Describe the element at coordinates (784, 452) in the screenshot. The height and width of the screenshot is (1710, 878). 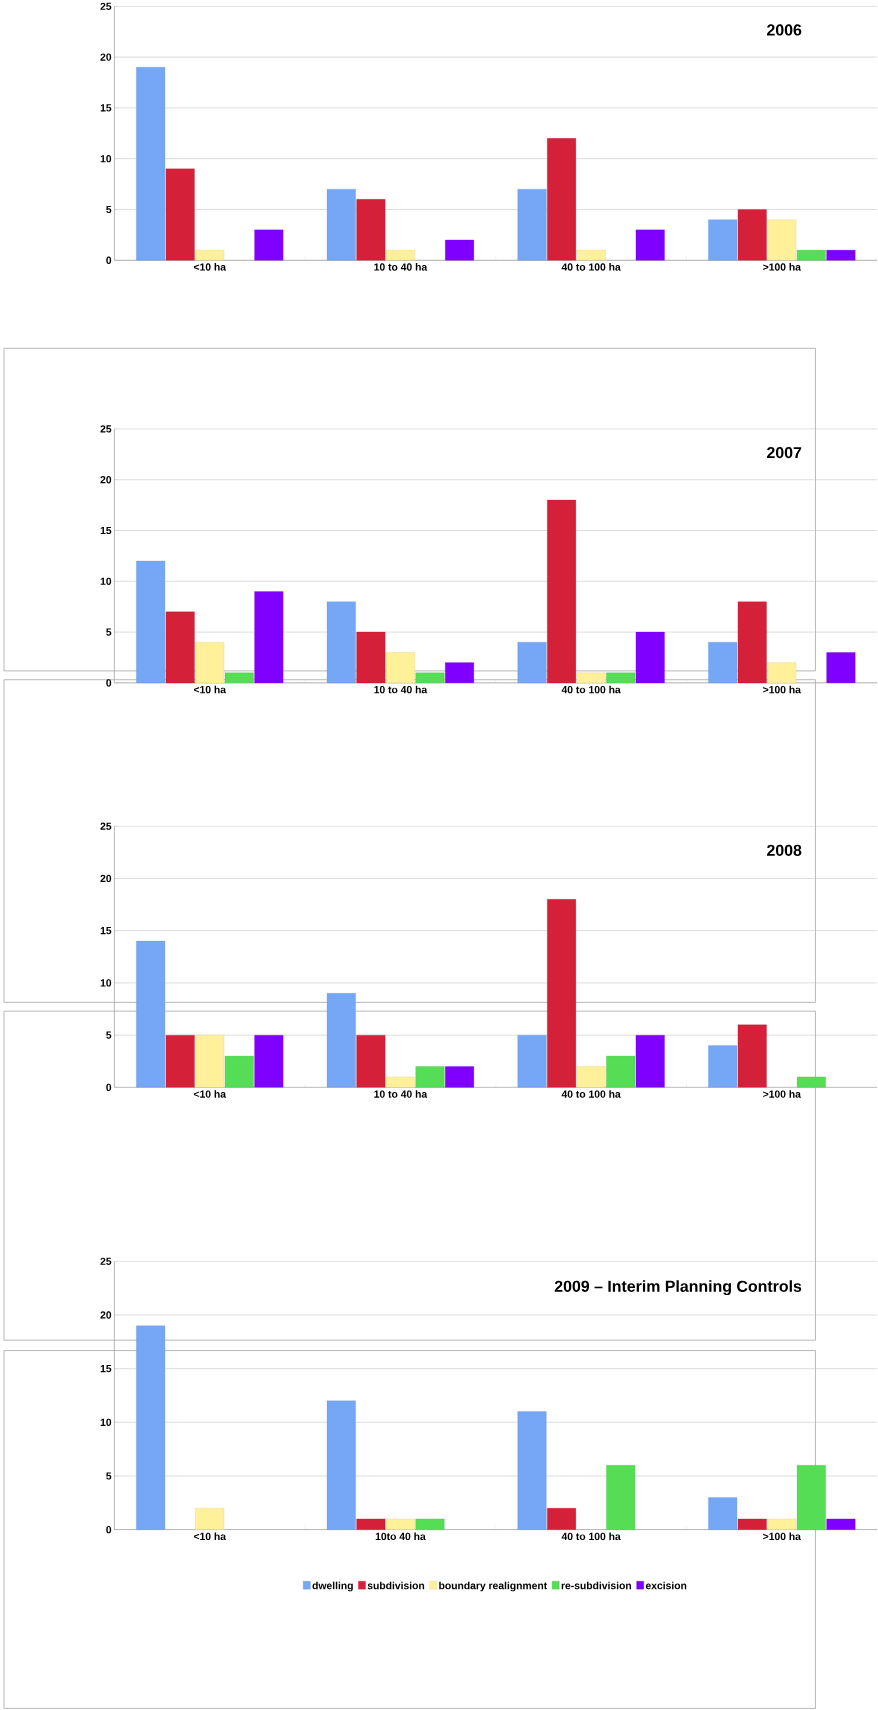
I see `text: 2007` at that location.